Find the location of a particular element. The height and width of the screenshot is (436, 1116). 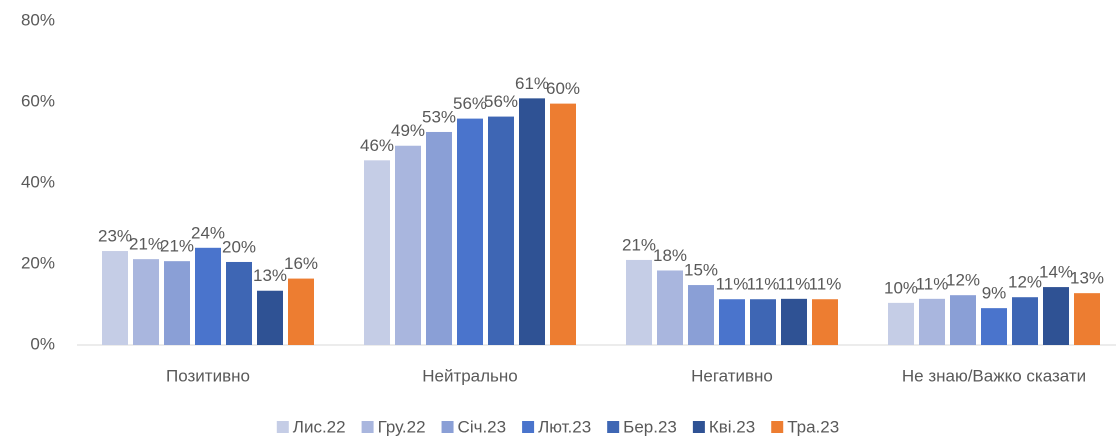

x-tick-label: Нейтрально is located at coordinates (470, 375).